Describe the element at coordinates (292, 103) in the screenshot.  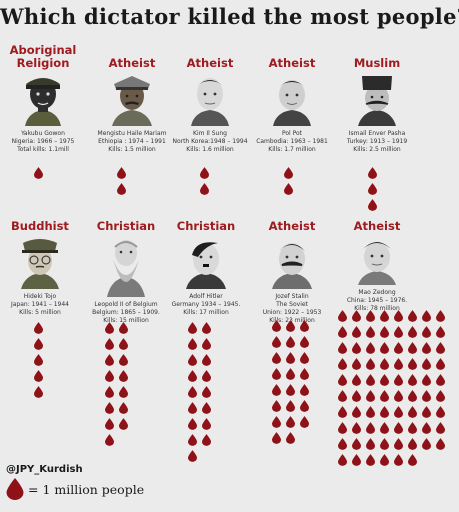
I see `portrait-polpot` at that location.